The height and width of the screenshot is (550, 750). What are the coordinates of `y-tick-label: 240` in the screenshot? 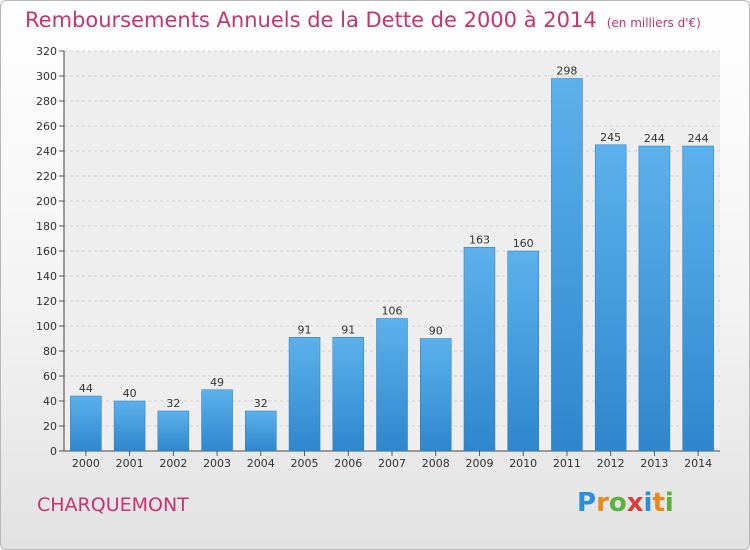 It's located at (46, 151).